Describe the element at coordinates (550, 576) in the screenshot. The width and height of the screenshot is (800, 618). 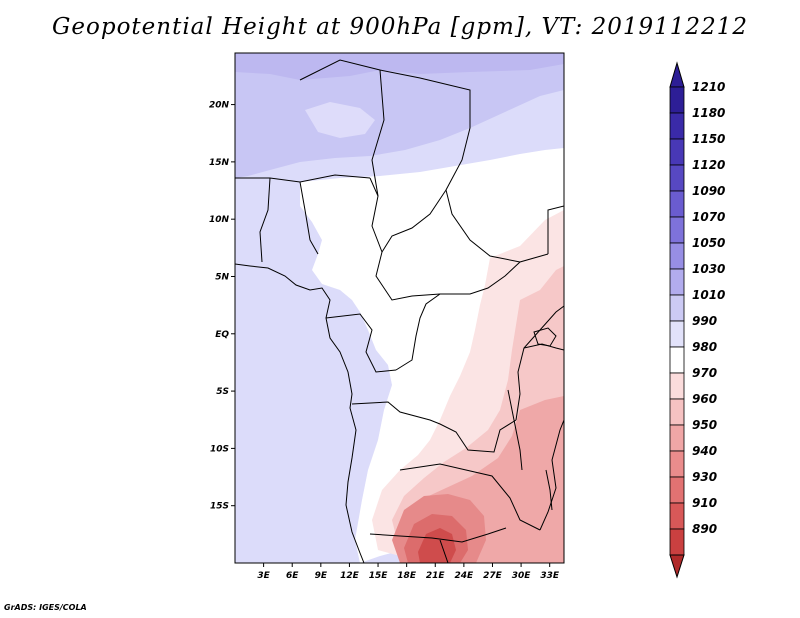
I see `lon-label: 33E` at that location.